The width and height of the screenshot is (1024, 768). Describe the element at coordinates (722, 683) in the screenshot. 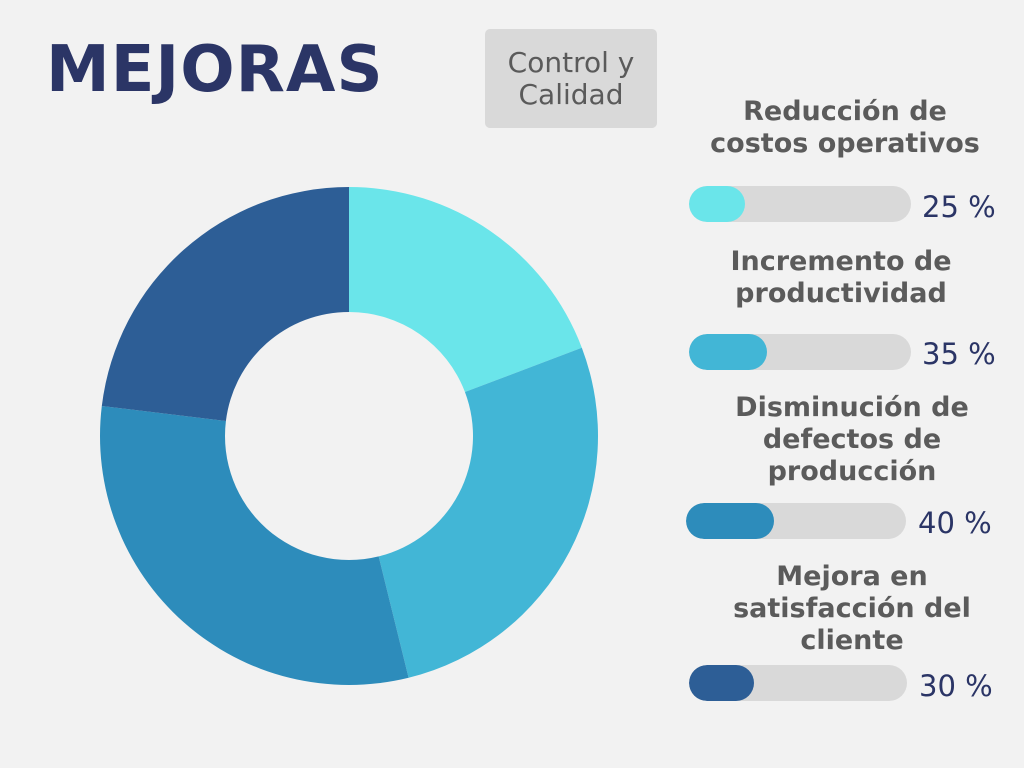

I see `progress-fill-satisfaccion` at that location.